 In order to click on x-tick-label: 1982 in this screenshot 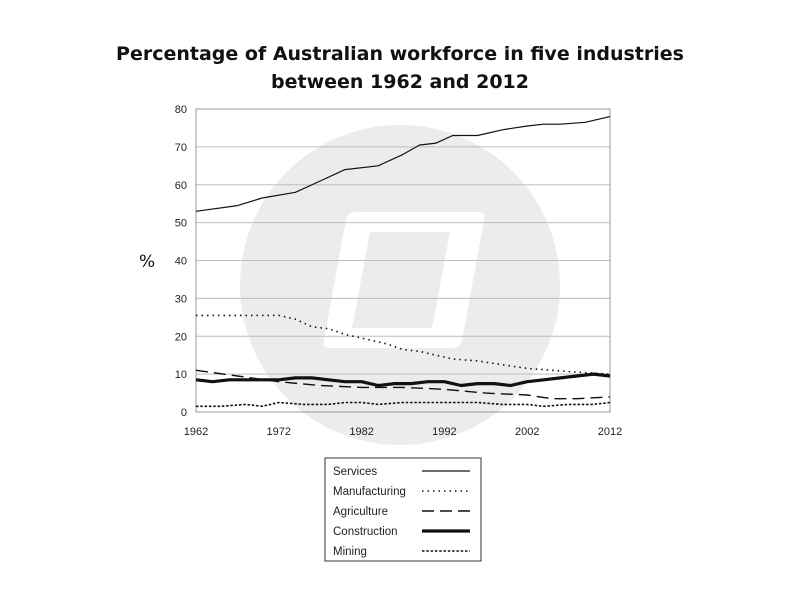, I will do `click(361, 432)`.